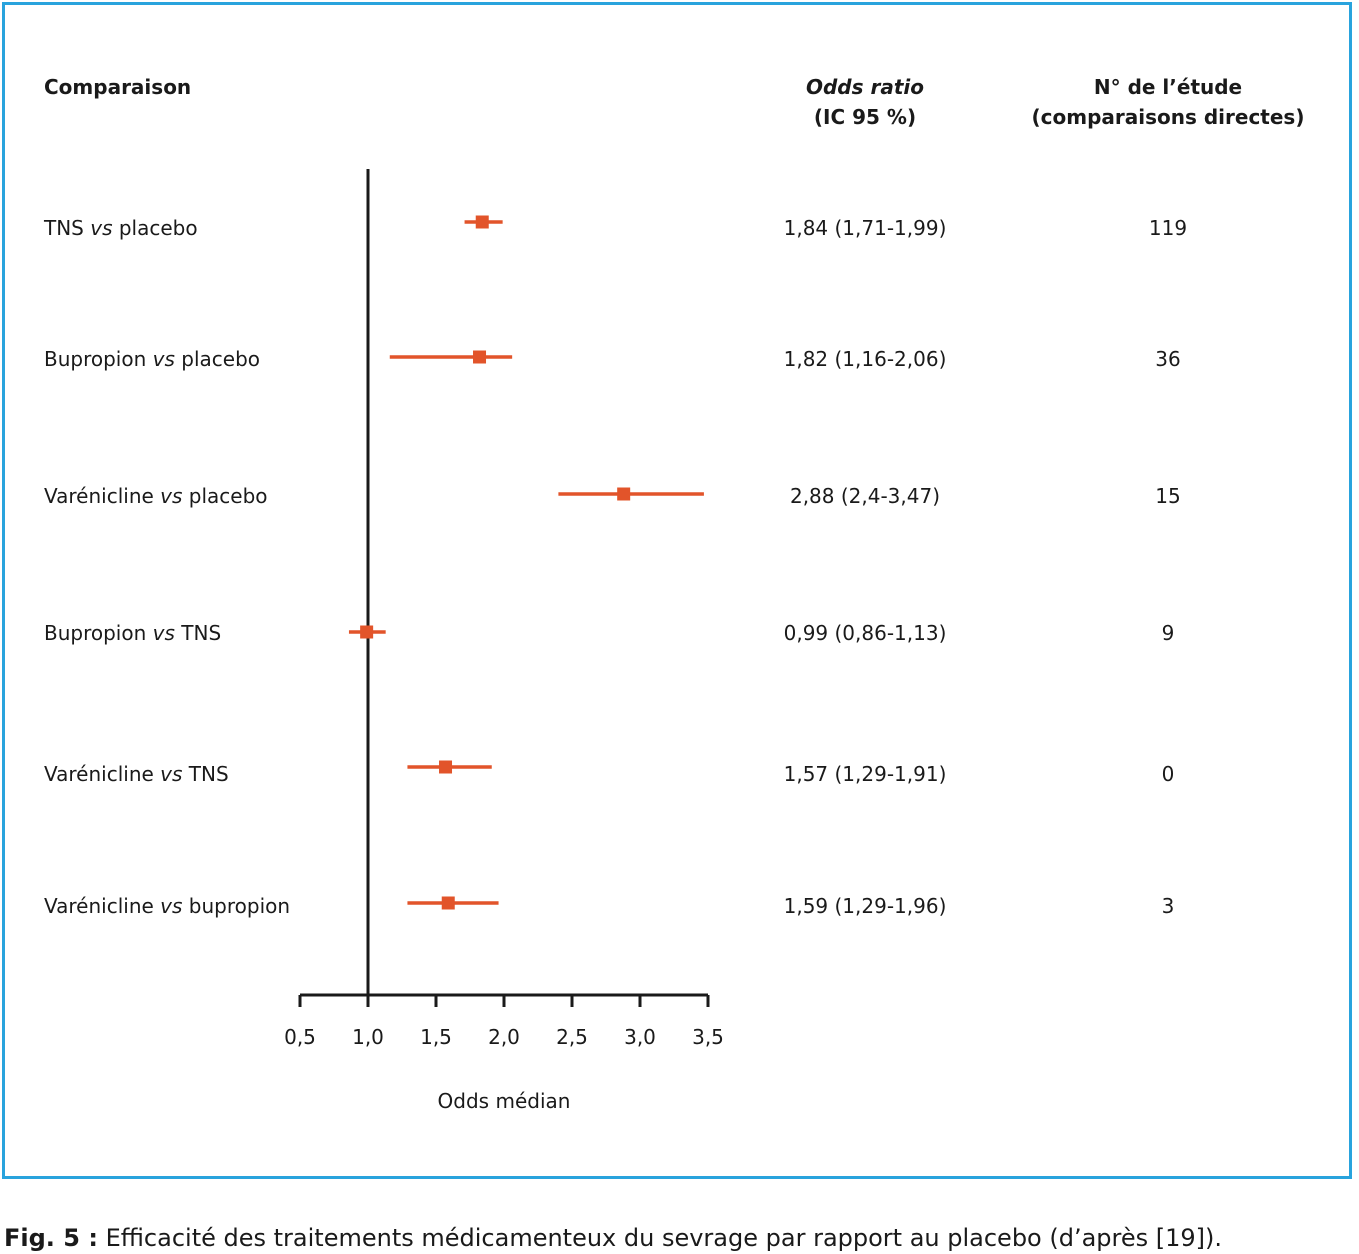 Image resolution: width=1359 pixels, height=1254 pixels. What do you see at coordinates (865, 87) in the screenshot?
I see `header-odds-ratio-line1: Odds ratio` at bounding box center [865, 87].